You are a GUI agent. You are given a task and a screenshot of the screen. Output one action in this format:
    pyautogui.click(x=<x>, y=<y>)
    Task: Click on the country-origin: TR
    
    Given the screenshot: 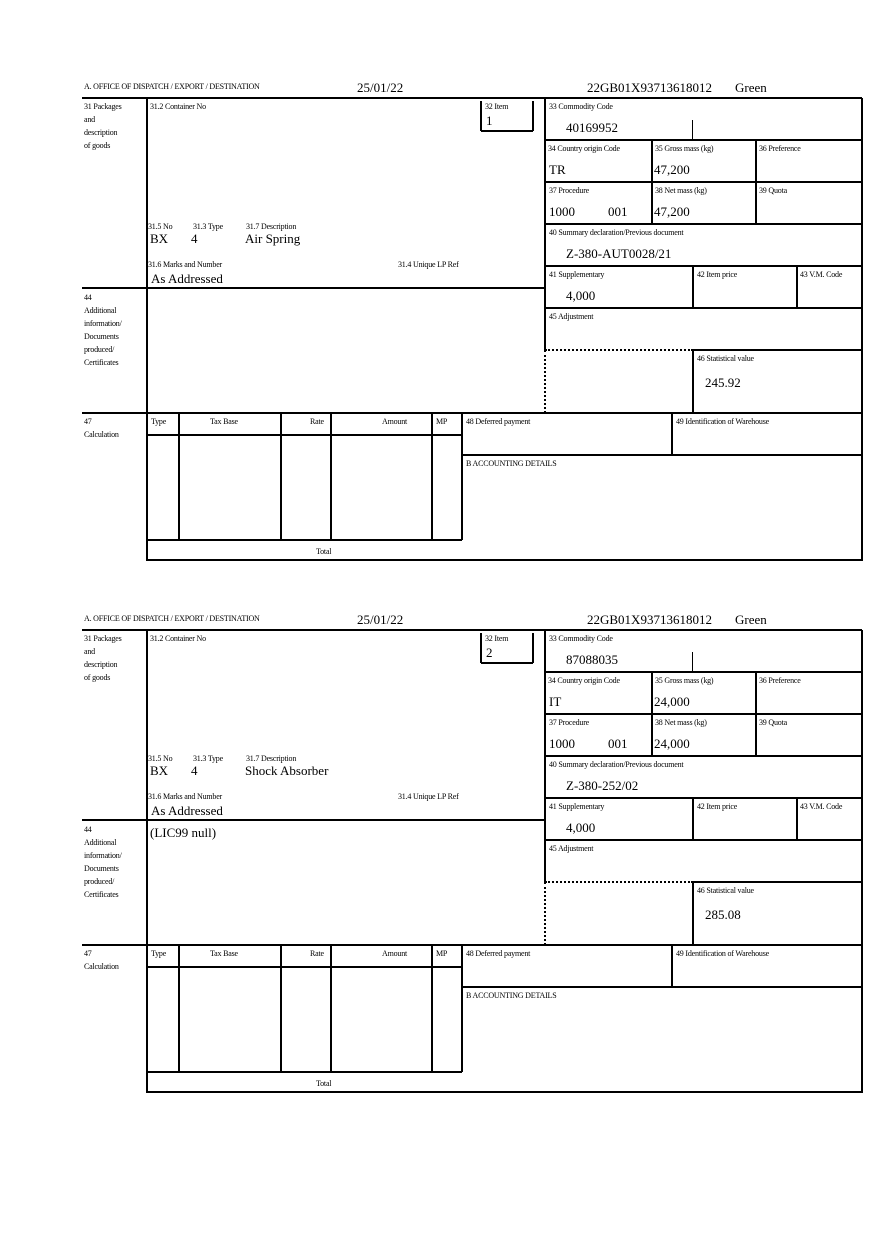 What is the action you would take?
    pyautogui.click(x=557, y=169)
    